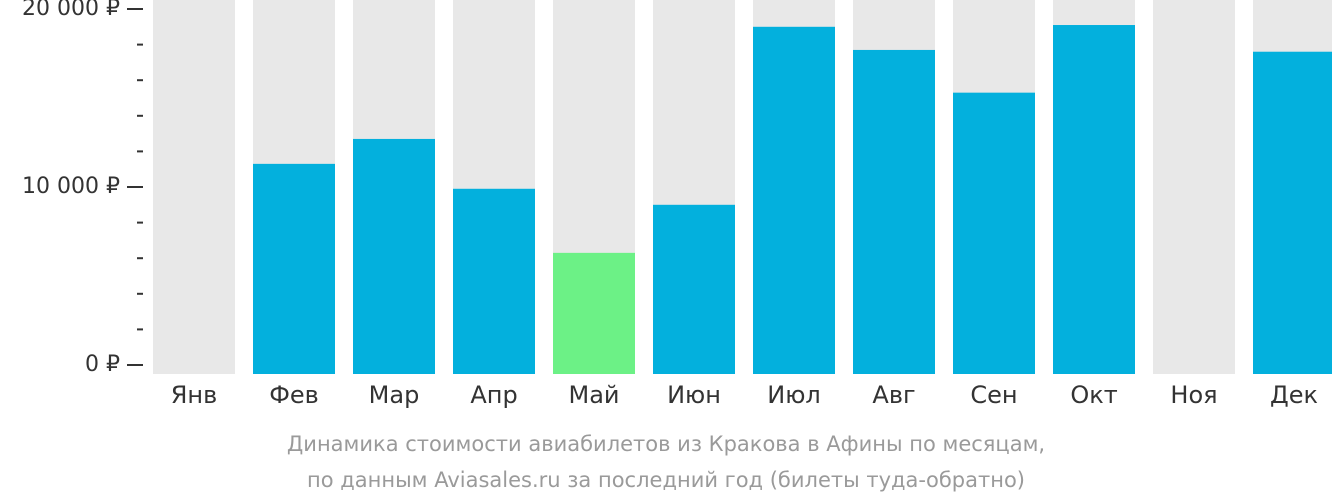 The image size is (1332, 502). I want to click on y-tick-label: 10 000 ₽, so click(71, 186).